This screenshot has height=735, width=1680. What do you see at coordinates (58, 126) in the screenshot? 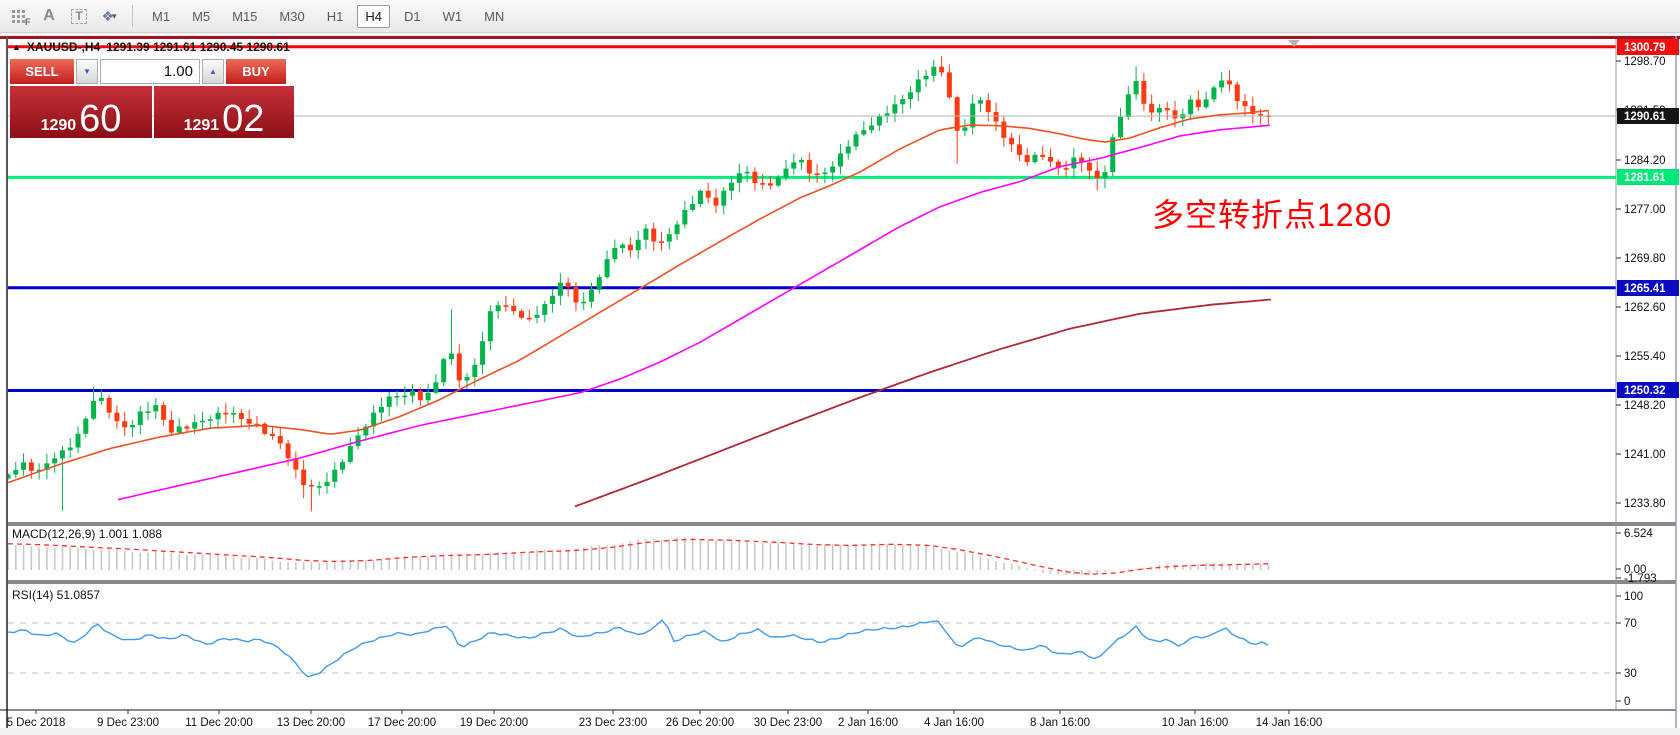
I see `sell-price-small: 1290` at bounding box center [58, 126].